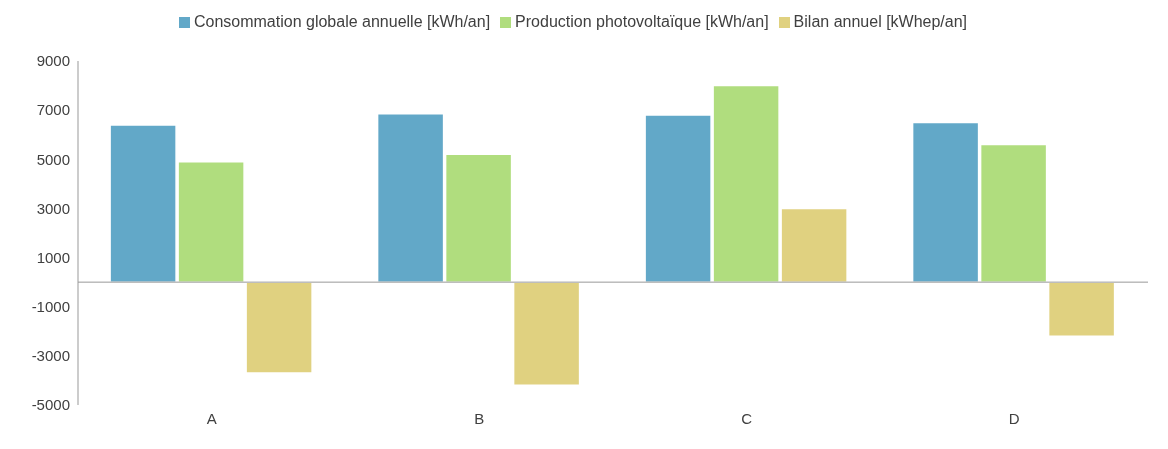  Describe the element at coordinates (1014, 418) in the screenshot. I see `x-tick-label: D` at that location.